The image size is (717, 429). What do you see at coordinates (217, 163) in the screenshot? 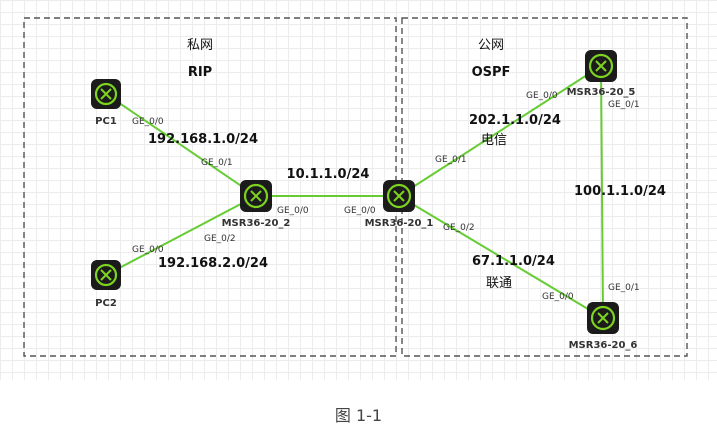
I see `port-msr2-ge01: GE_0/1` at bounding box center [217, 163].